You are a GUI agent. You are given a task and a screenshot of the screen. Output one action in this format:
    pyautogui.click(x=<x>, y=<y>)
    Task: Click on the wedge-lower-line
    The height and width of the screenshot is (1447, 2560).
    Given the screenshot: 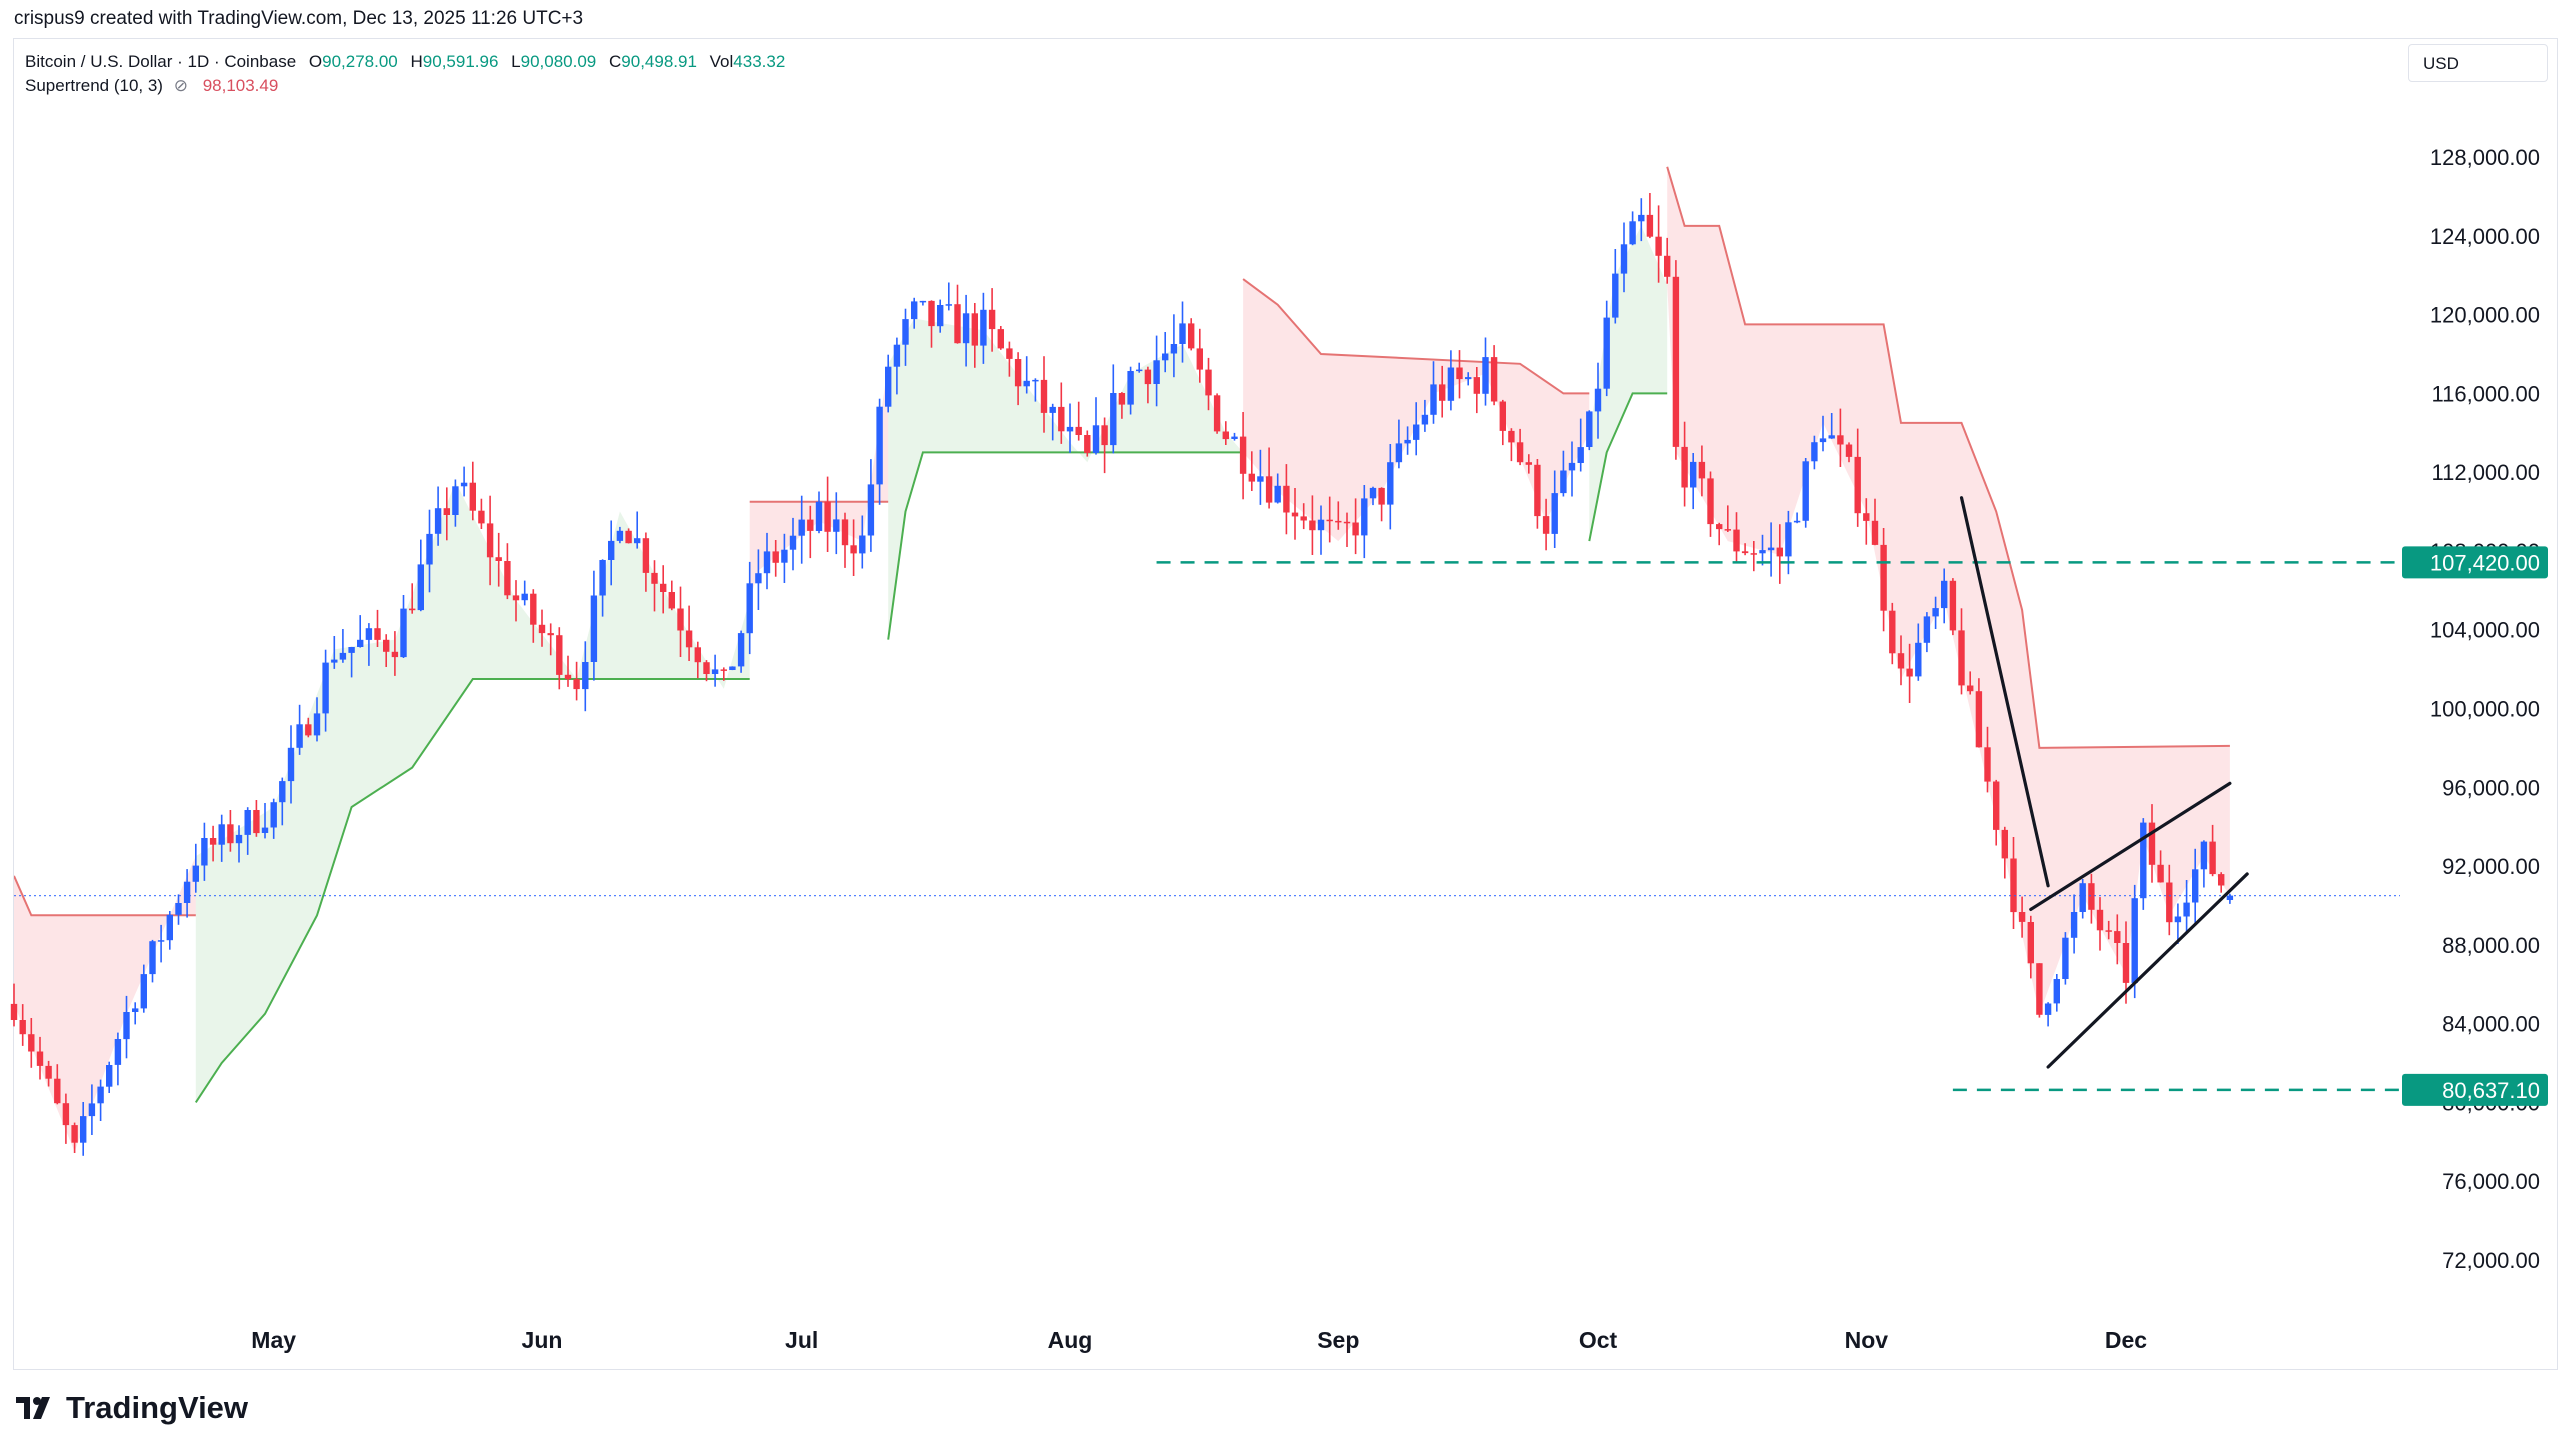 What is the action you would take?
    pyautogui.click(x=2147, y=970)
    